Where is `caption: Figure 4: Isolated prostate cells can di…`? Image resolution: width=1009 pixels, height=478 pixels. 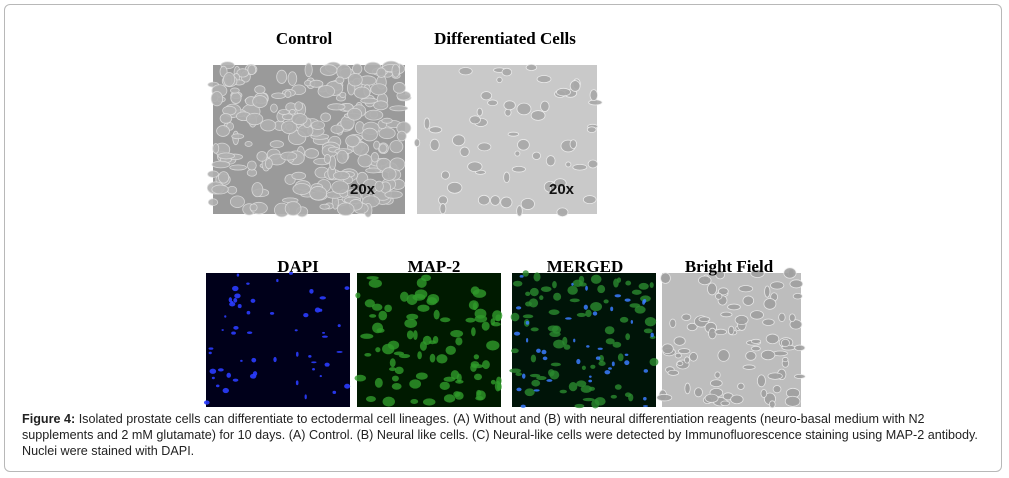
caption: Figure 4: Isolated prostate cells can di… is located at coordinates (506, 435).